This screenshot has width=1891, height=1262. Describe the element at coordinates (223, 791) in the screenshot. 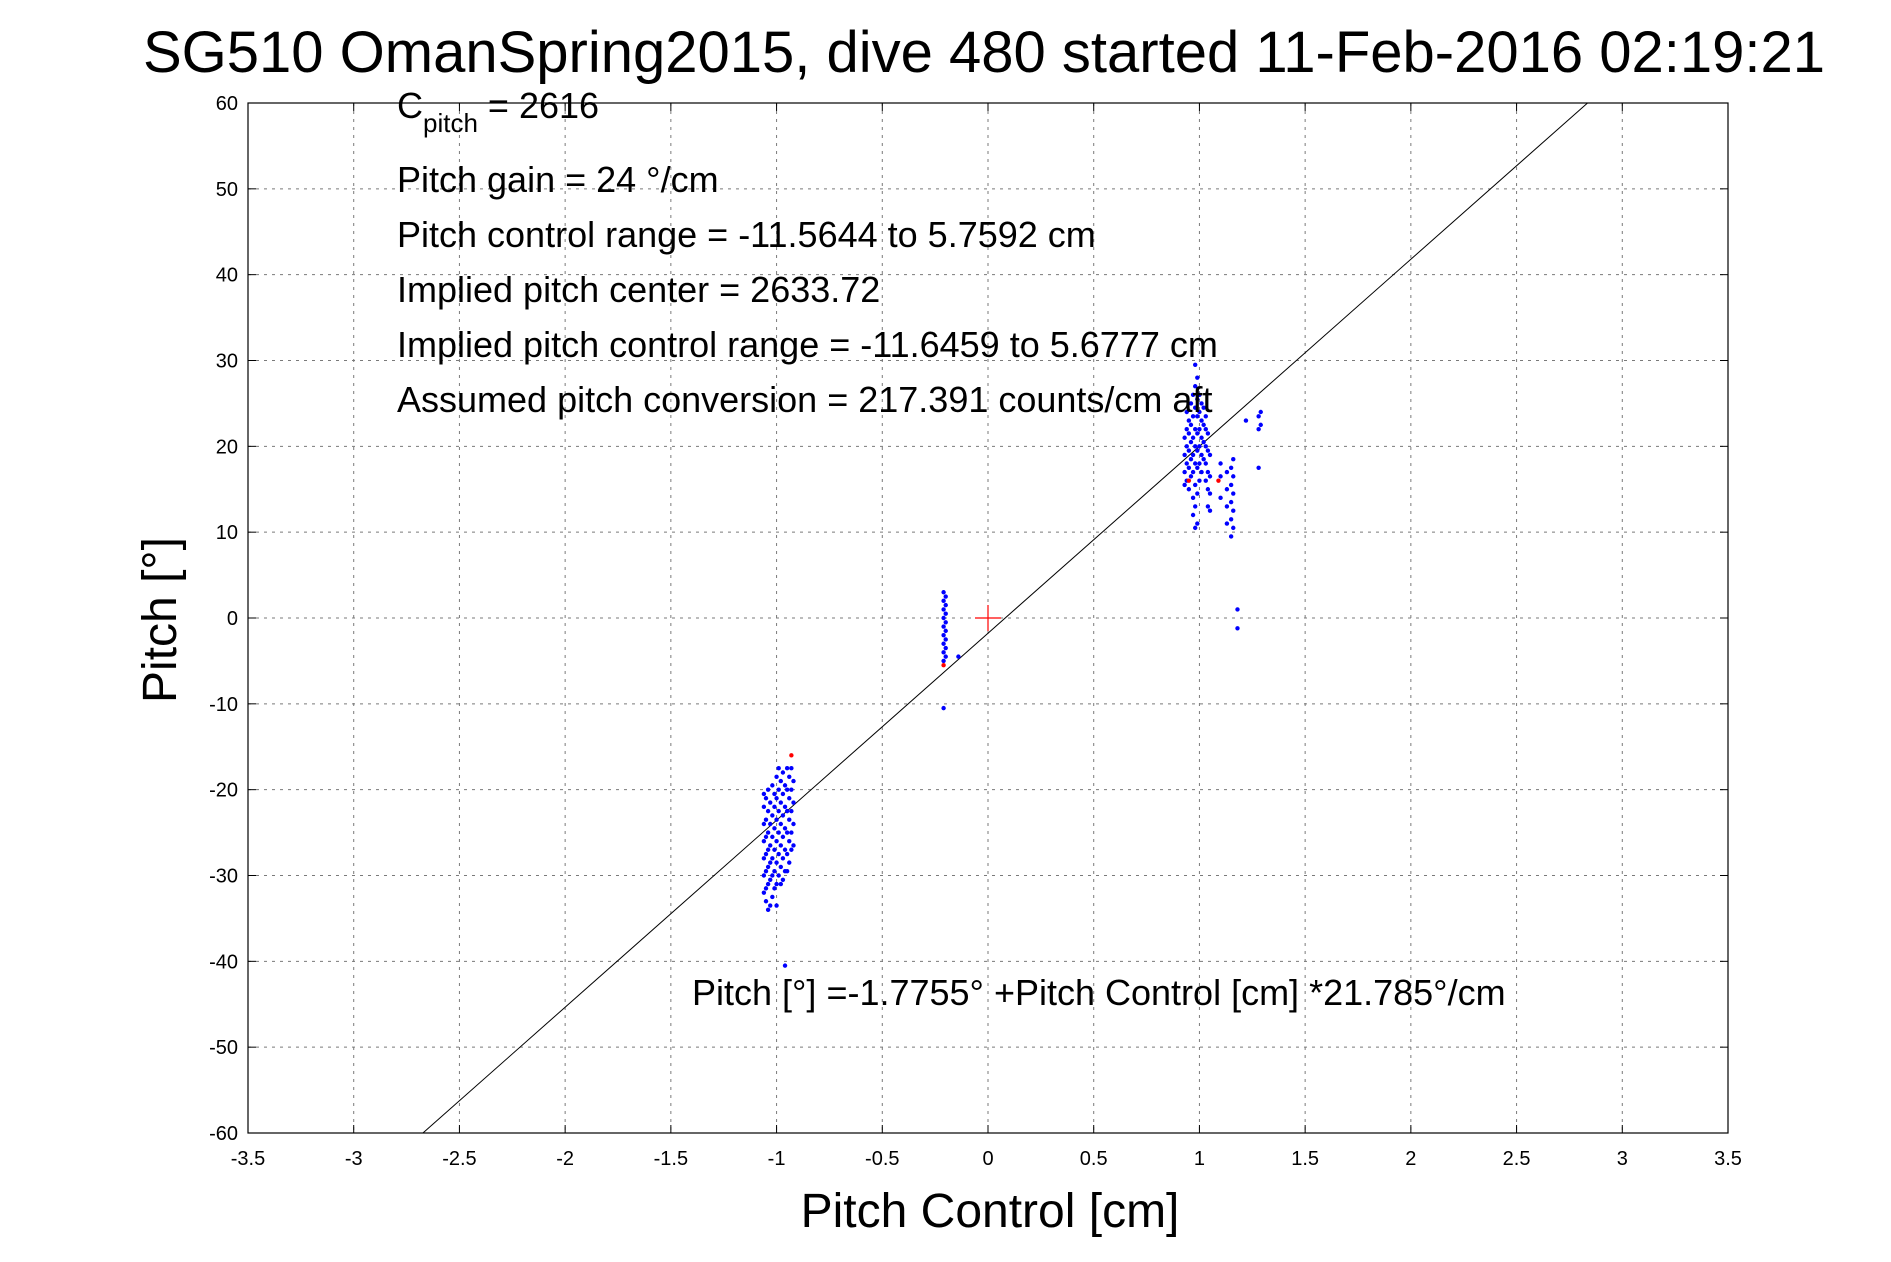

I see `y-tick-label: -20` at that location.